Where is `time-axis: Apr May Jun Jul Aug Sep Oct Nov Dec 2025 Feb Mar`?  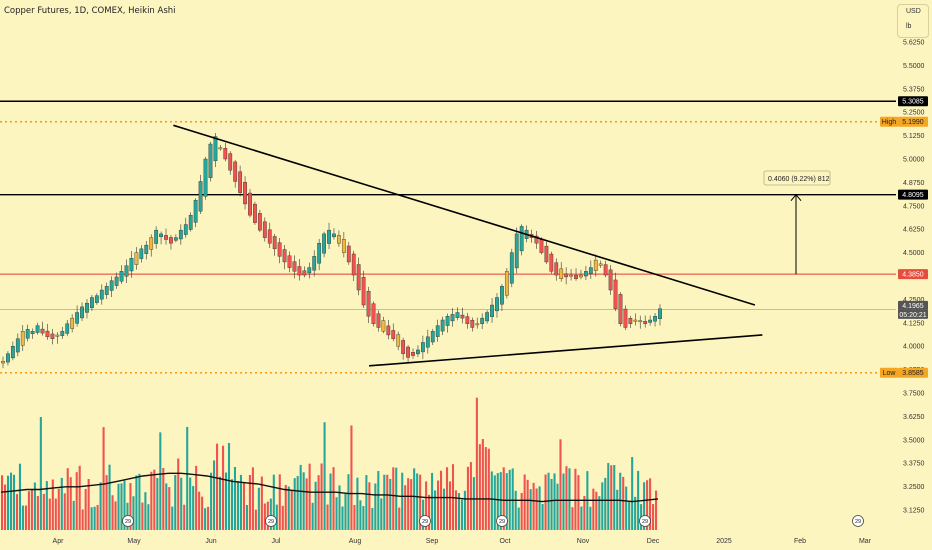
time-axis: Apr May Jun Jul Aug Sep Oct Nov Dec 2025 Feb Mar is located at coordinates (462, 541).